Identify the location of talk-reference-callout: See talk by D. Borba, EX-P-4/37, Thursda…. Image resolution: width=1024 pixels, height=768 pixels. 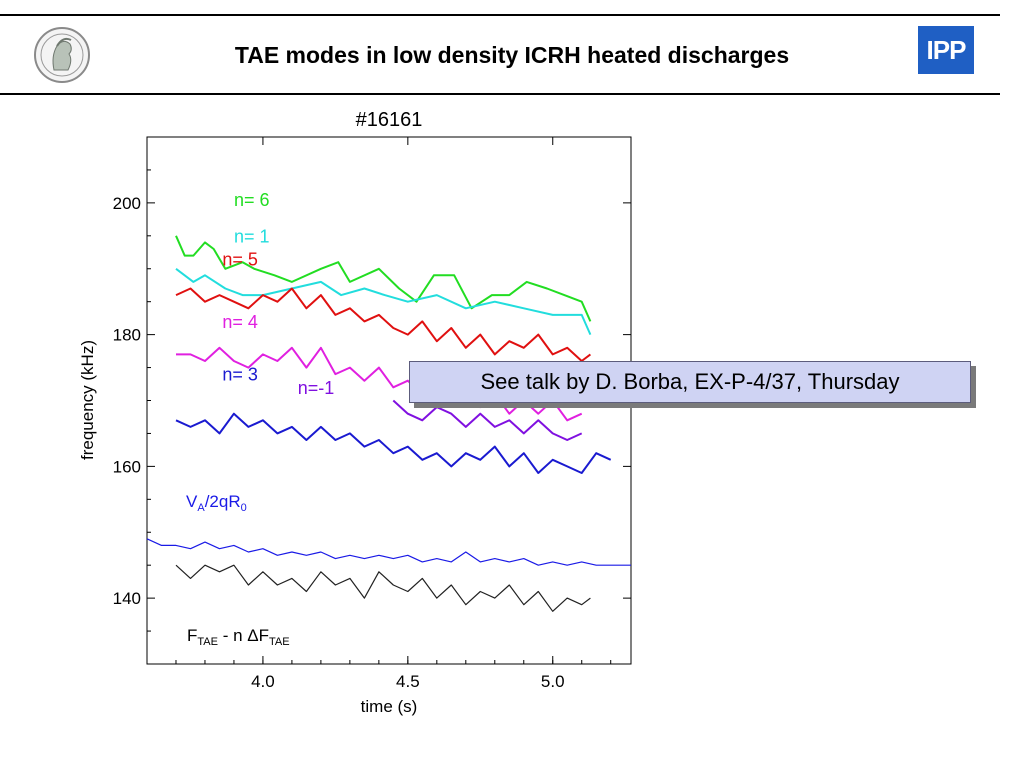
(690, 382).